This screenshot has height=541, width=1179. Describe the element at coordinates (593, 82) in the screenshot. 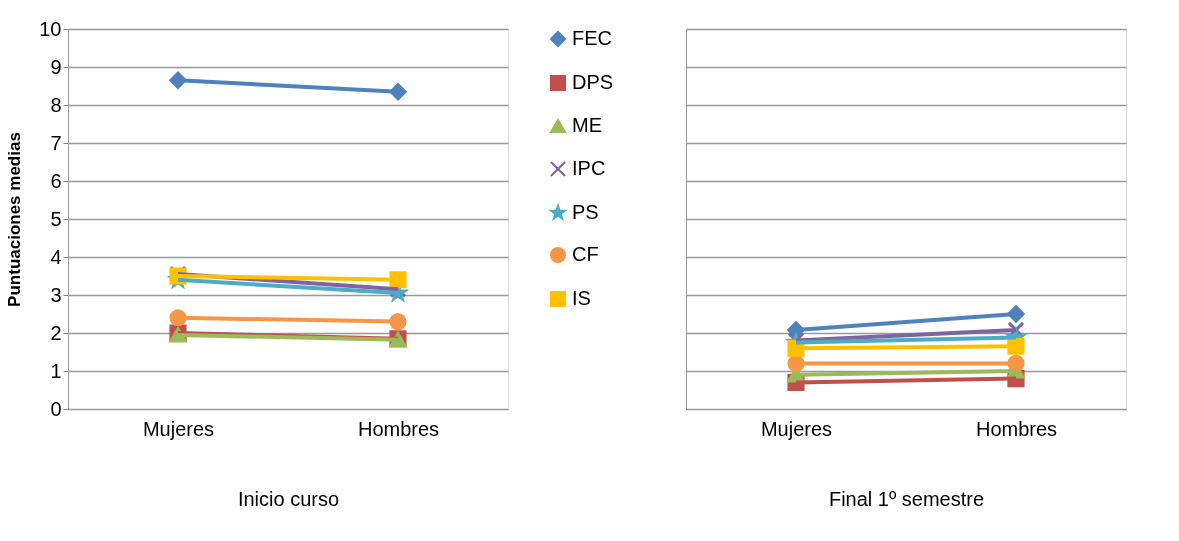

I see `legend-label: DPS` at that location.